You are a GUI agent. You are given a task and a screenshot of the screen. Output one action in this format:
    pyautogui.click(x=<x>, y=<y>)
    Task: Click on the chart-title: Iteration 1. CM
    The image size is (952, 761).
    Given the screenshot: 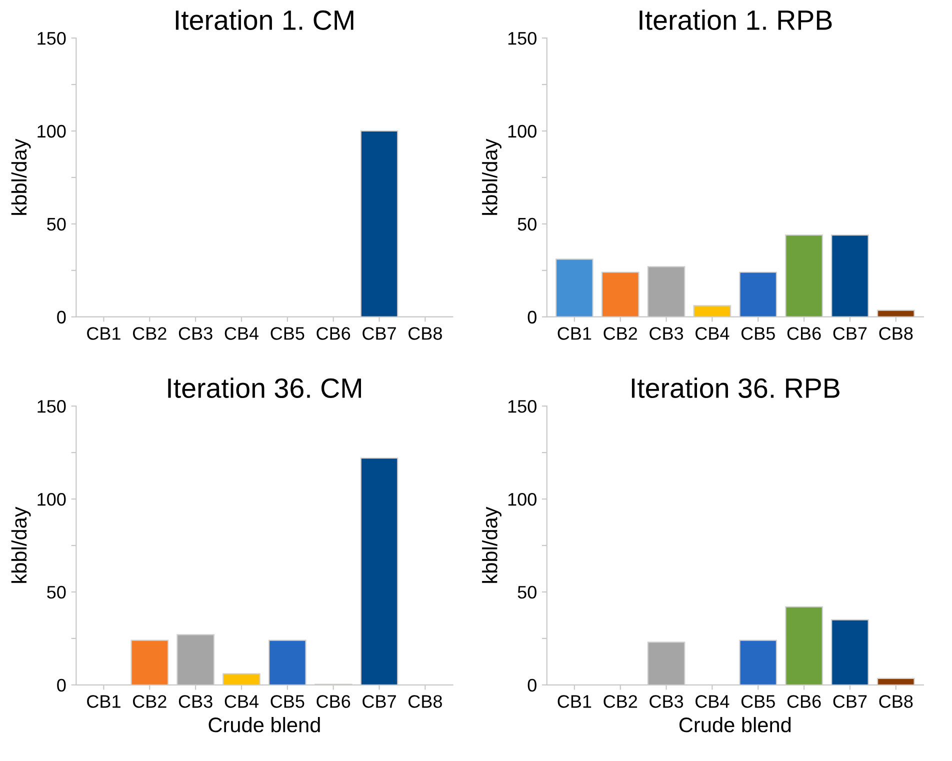 What is the action you would take?
    pyautogui.click(x=265, y=20)
    